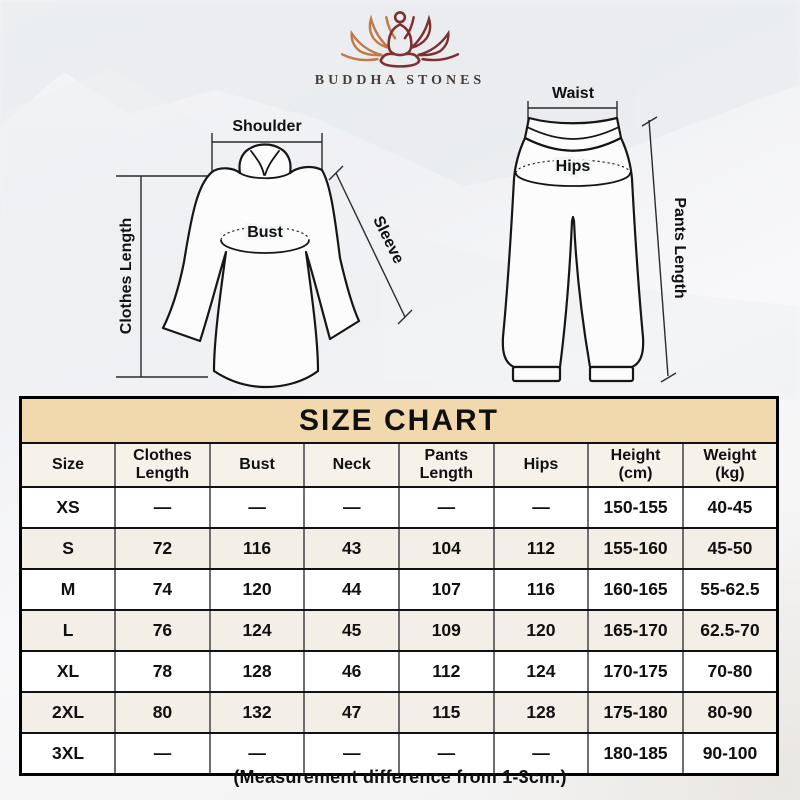  What do you see at coordinates (351, 507) in the screenshot?
I see `cell-xs-neck: —` at bounding box center [351, 507].